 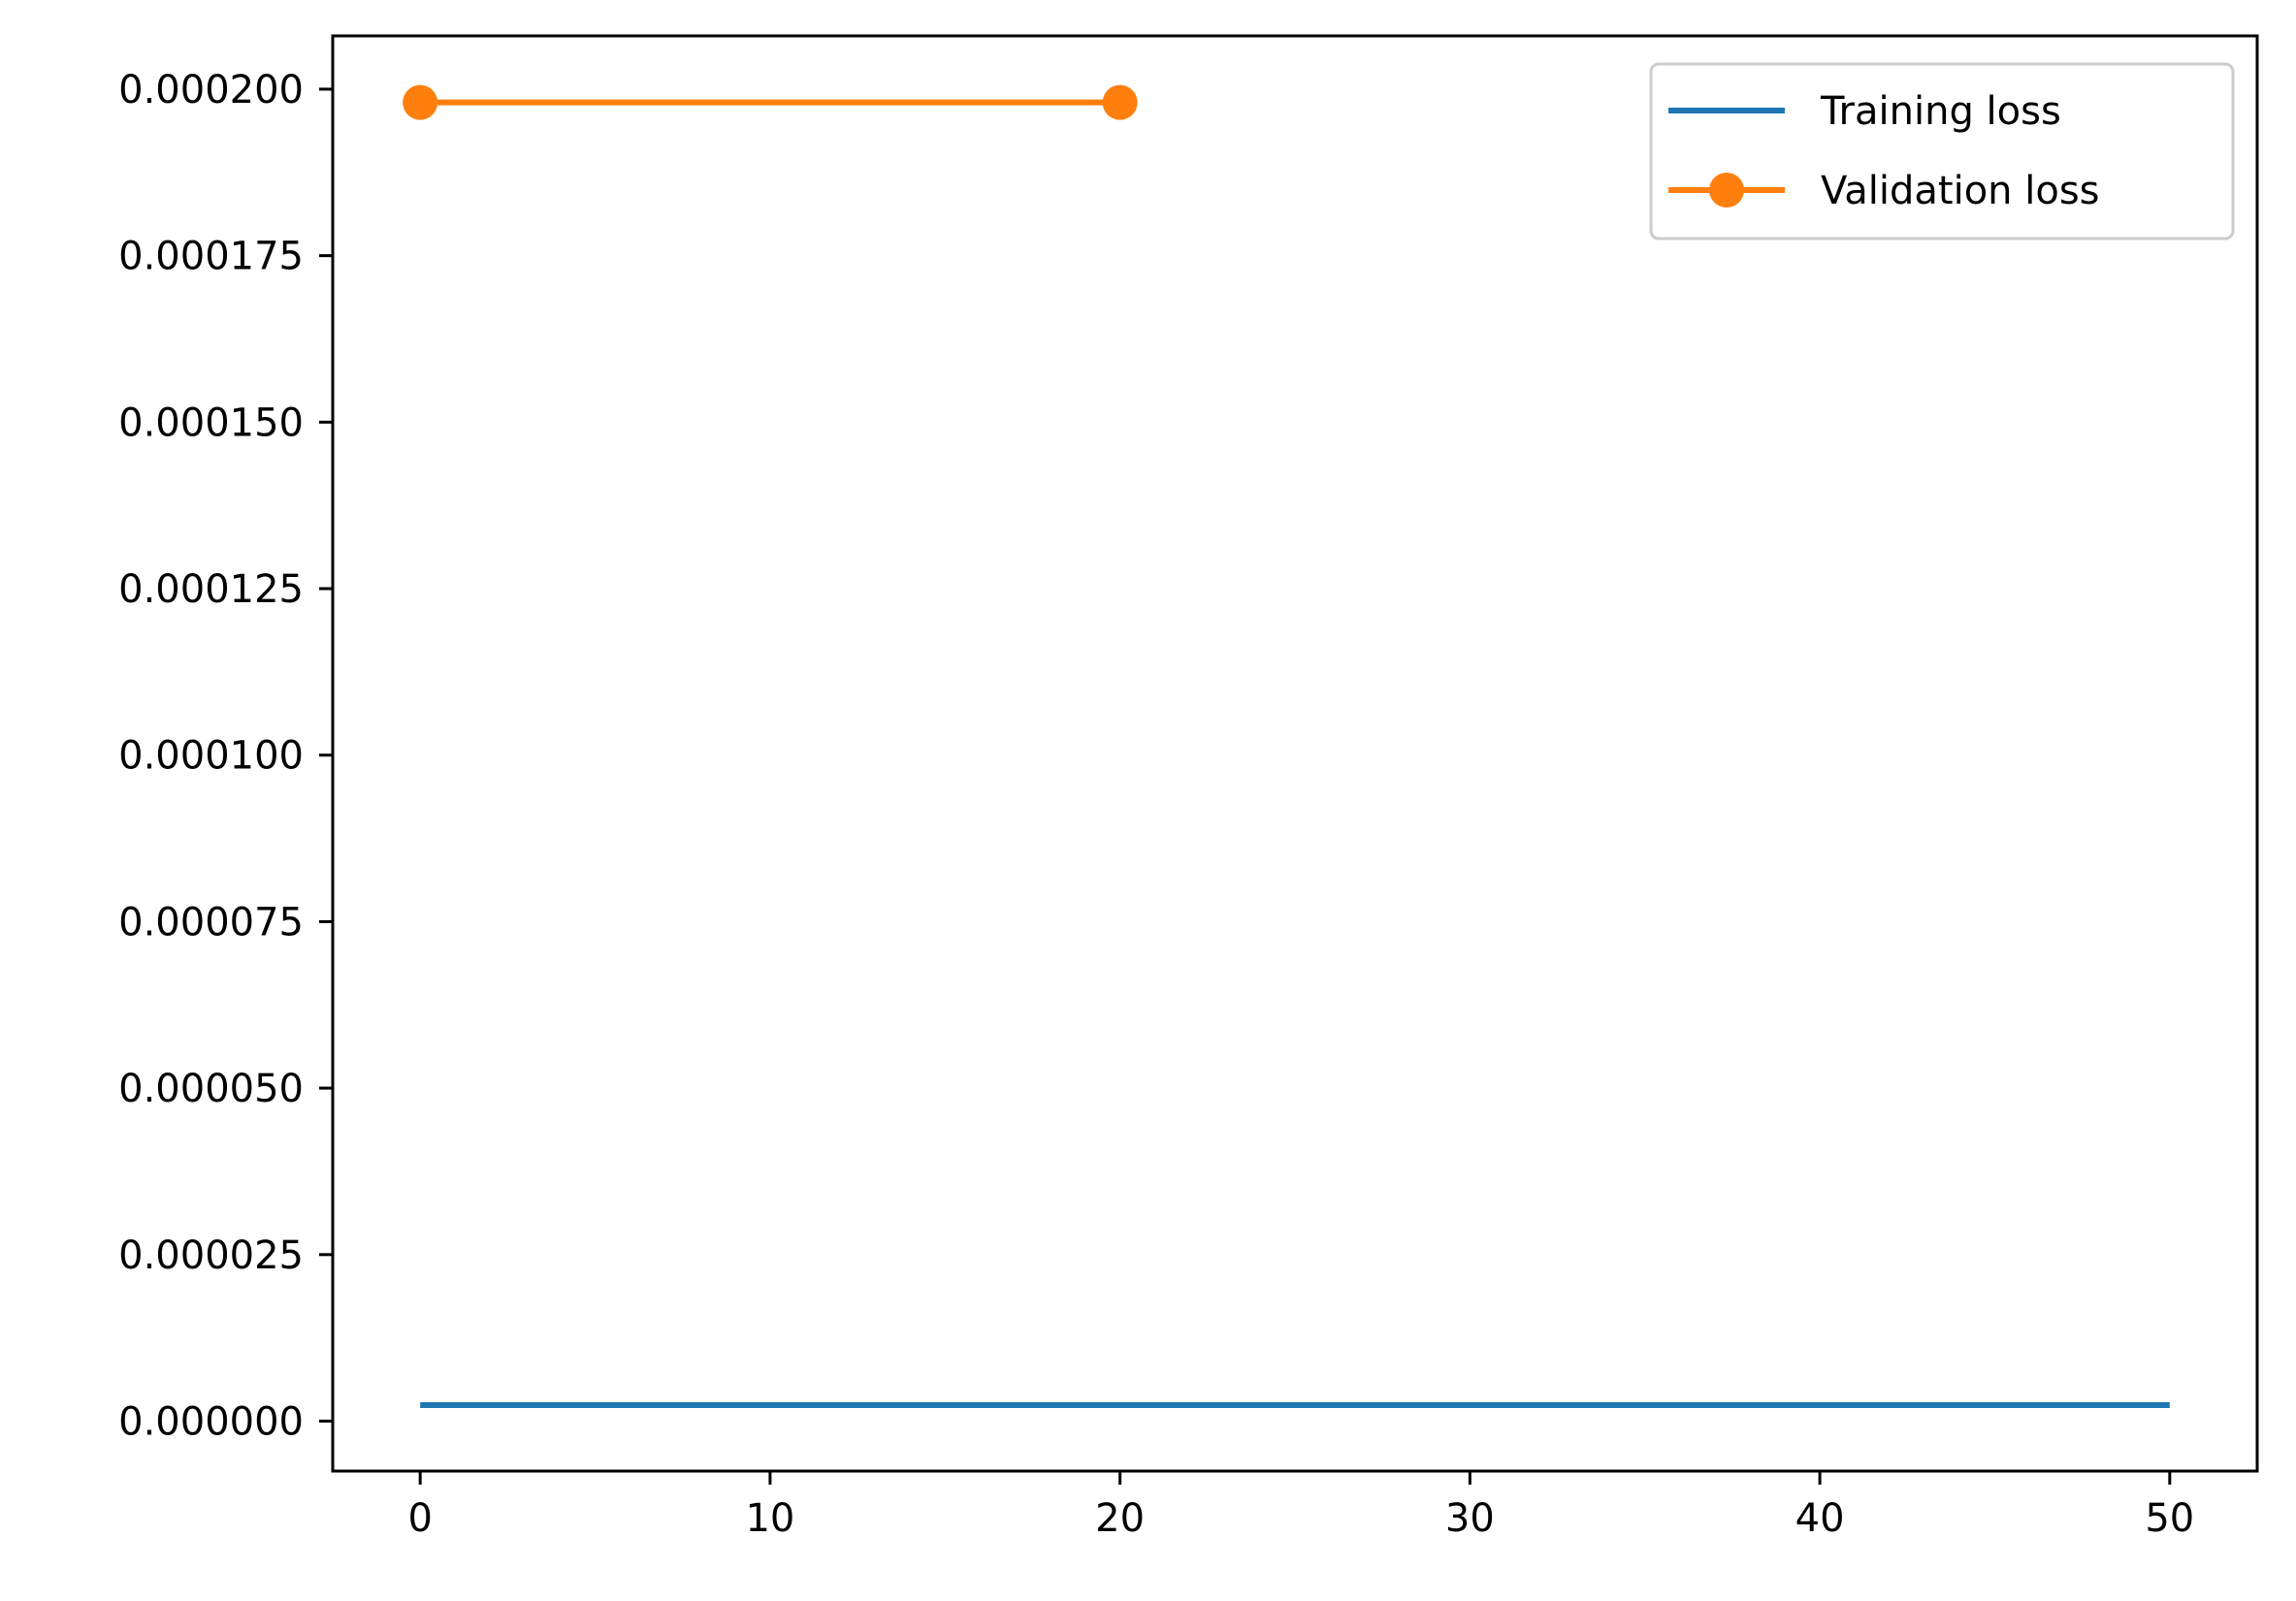 What do you see at coordinates (211, 1089) in the screenshot?
I see `y-tick-label: 0.000050` at bounding box center [211, 1089].